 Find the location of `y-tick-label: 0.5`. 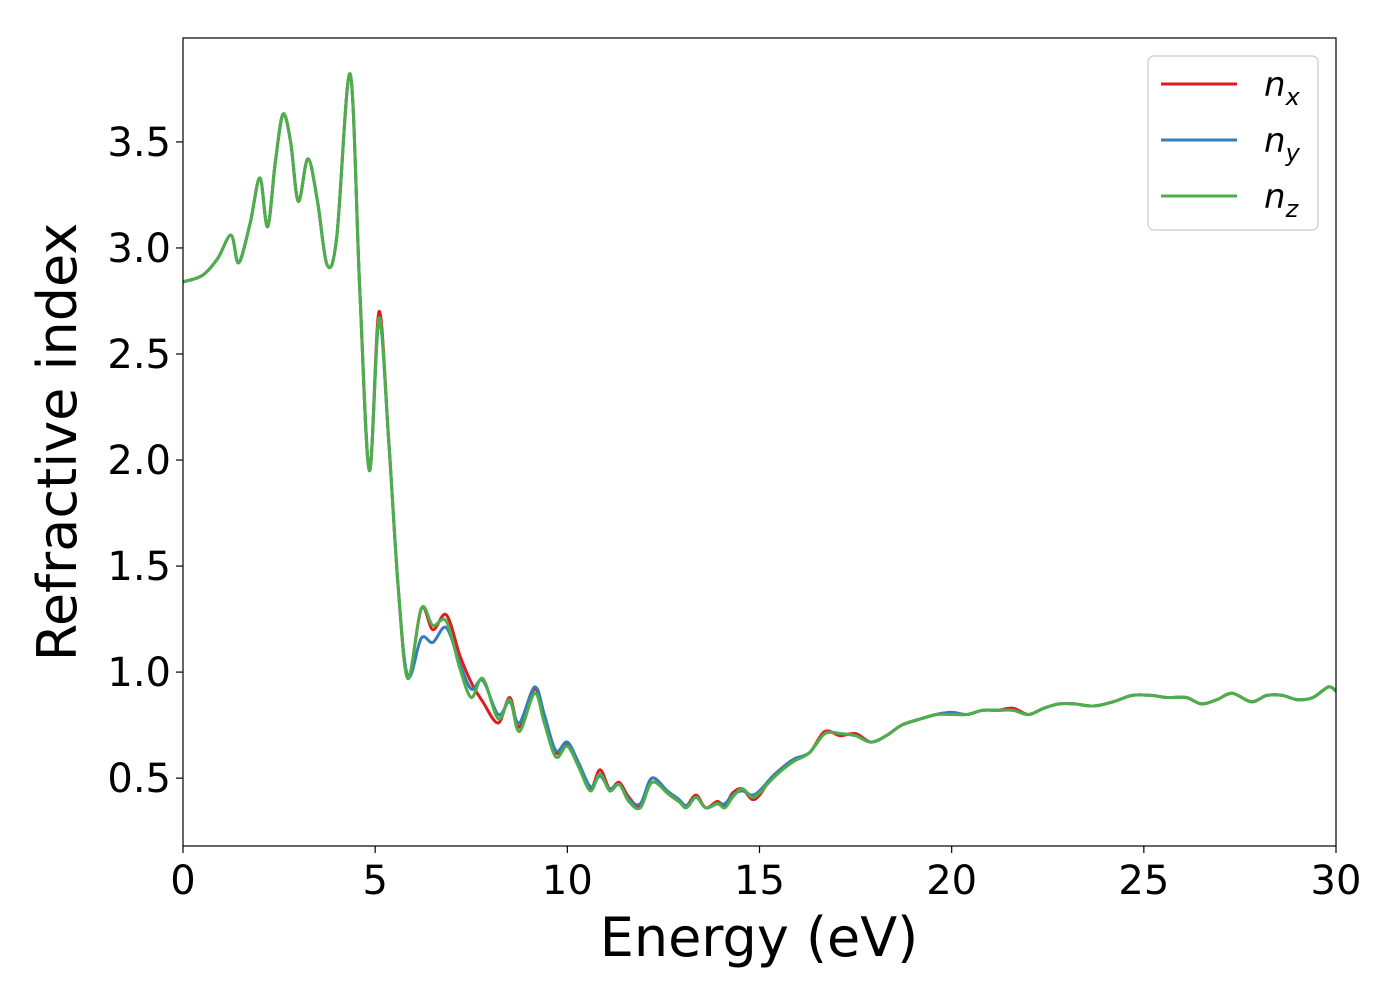

y-tick-label: 0.5 is located at coordinates (139, 779).